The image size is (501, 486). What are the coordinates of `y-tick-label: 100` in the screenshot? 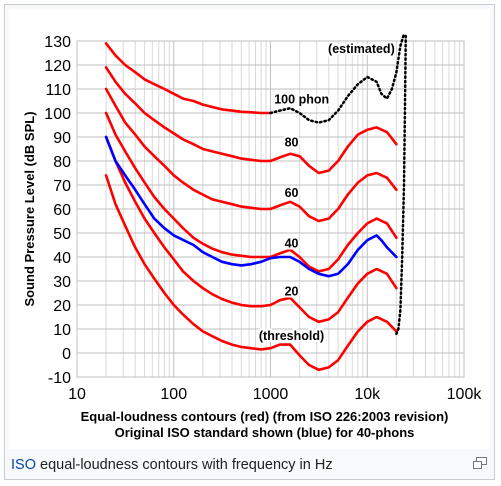 It's located at (57, 114).